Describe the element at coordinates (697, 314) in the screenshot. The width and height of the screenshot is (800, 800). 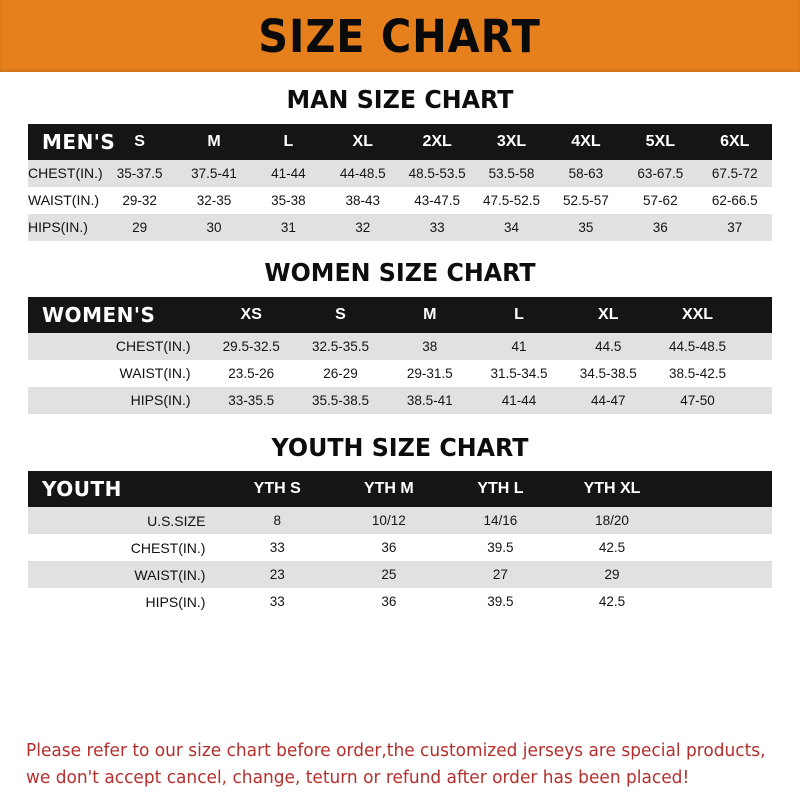
I see `women-size-col: XXL` at that location.